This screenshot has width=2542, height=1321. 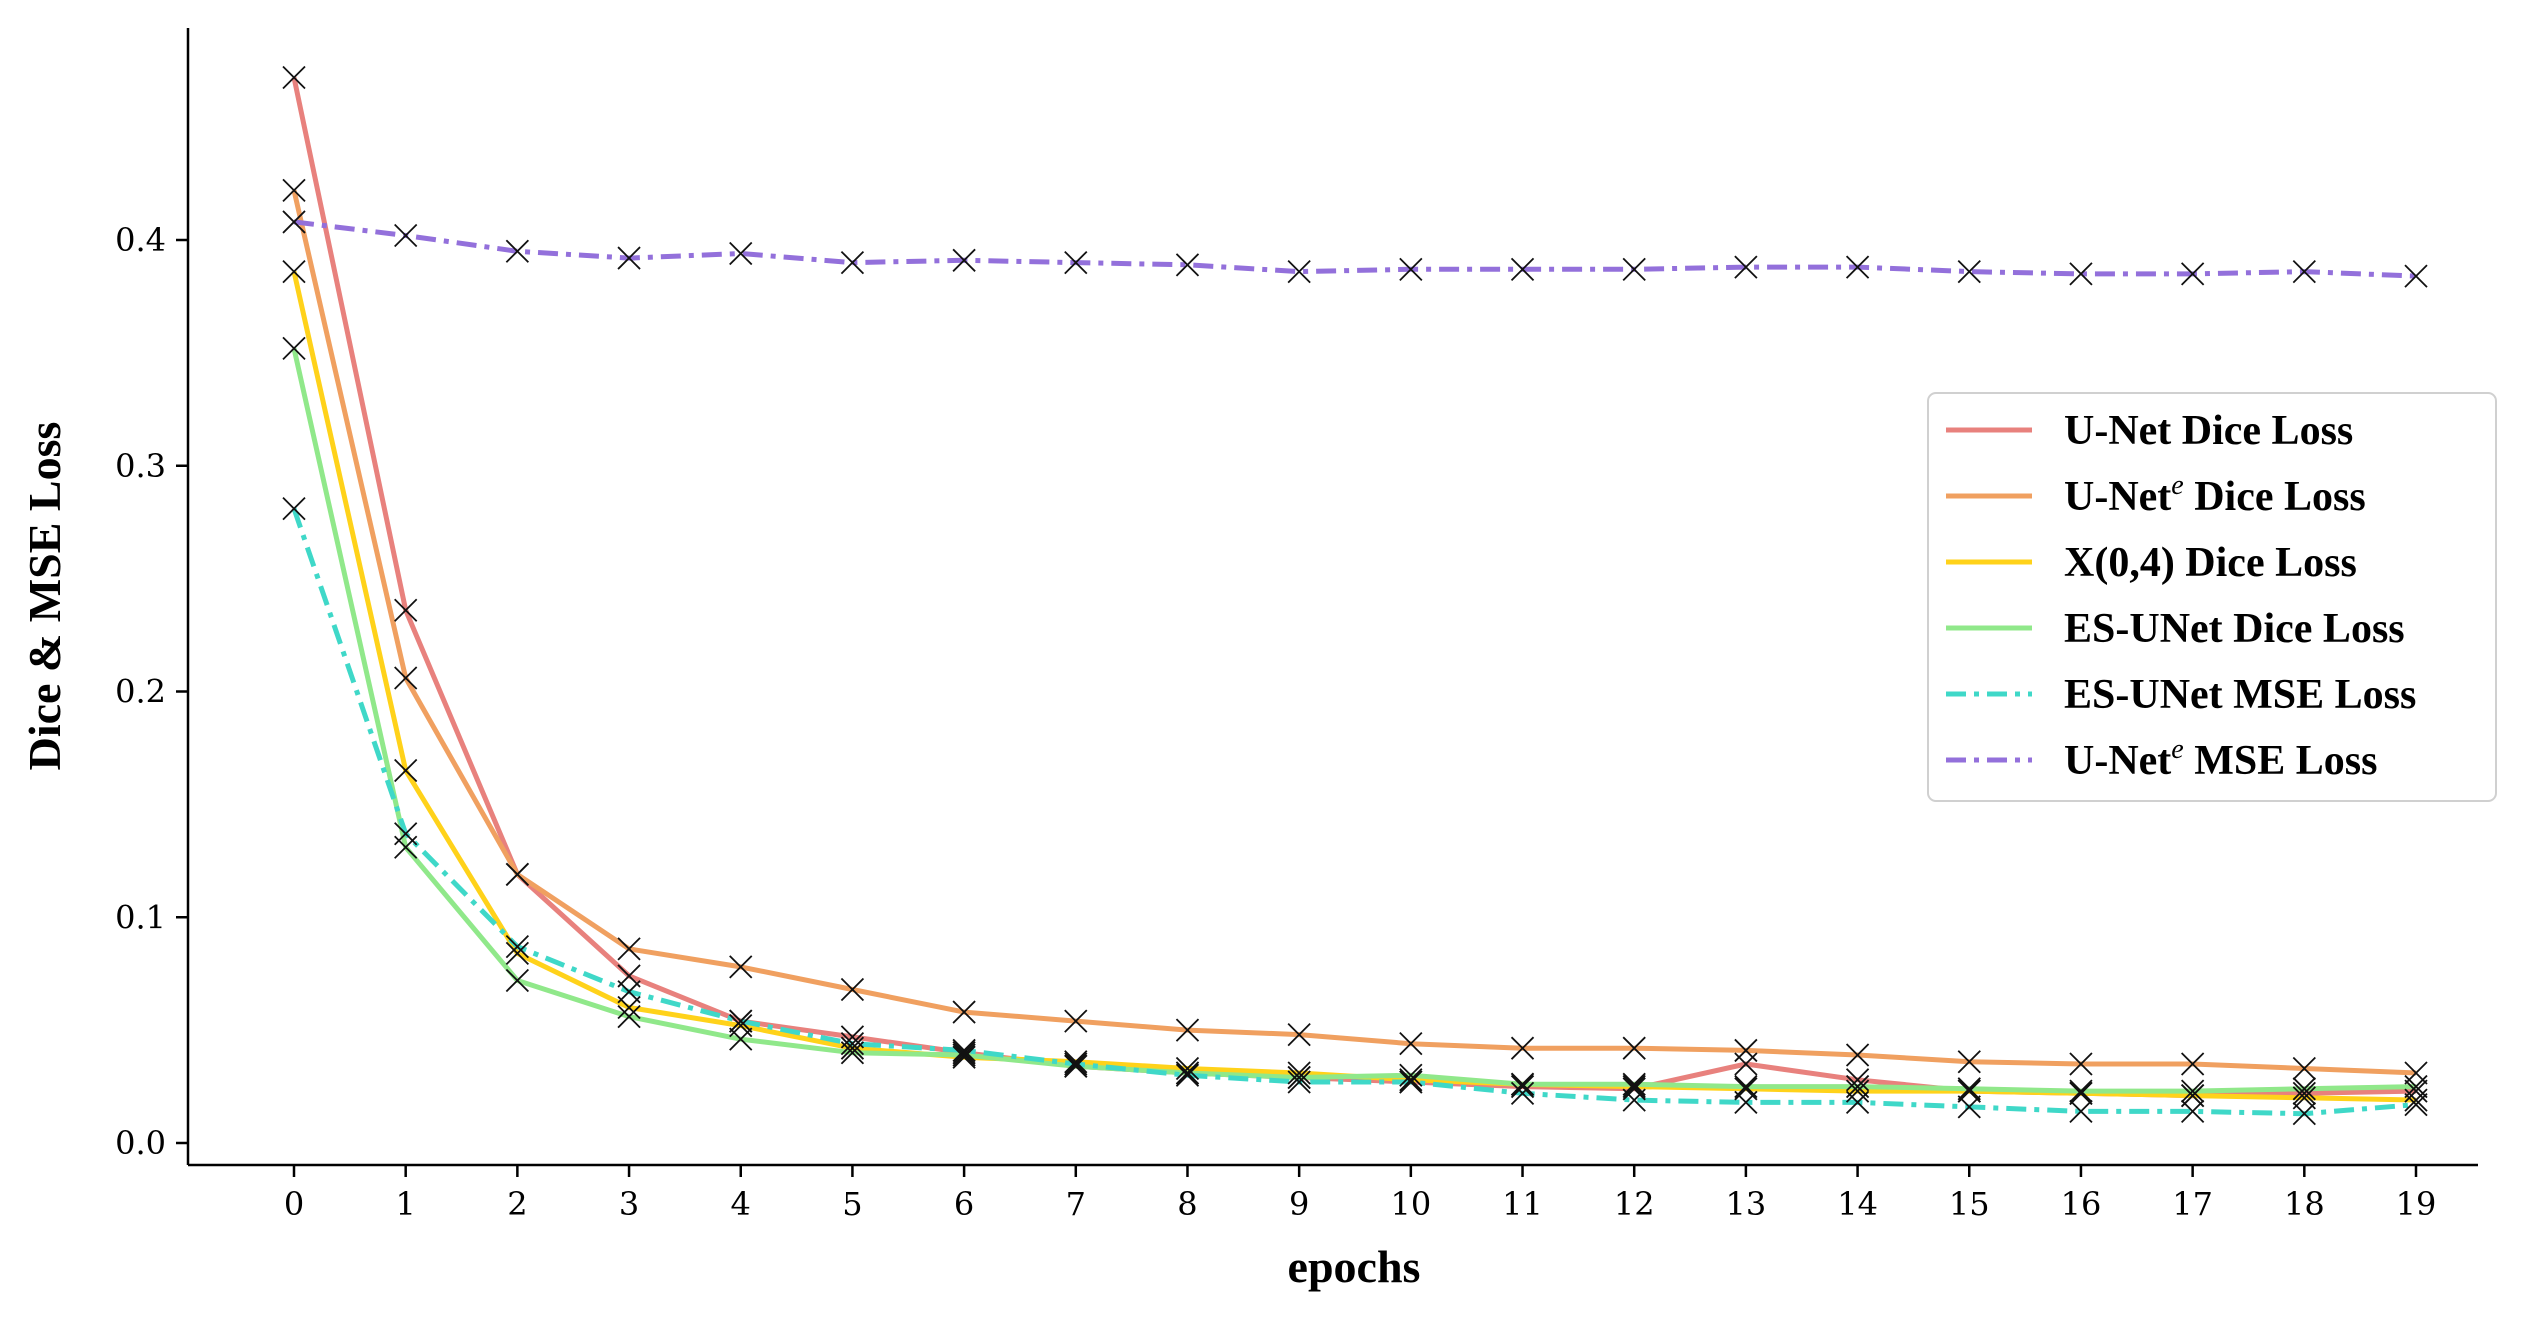 I want to click on y-ticks: 0.0 0.1 0.2 0.3 0.4, so click(x=151, y=691).